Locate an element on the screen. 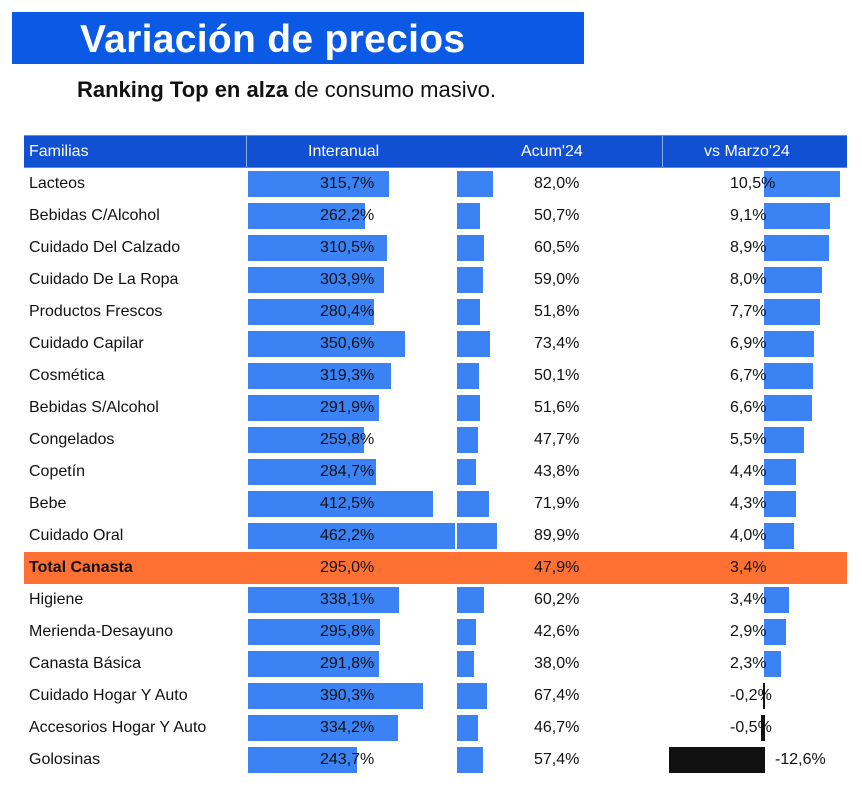 The image size is (862, 807). interanual-value: 280,4% is located at coordinates (347, 311).